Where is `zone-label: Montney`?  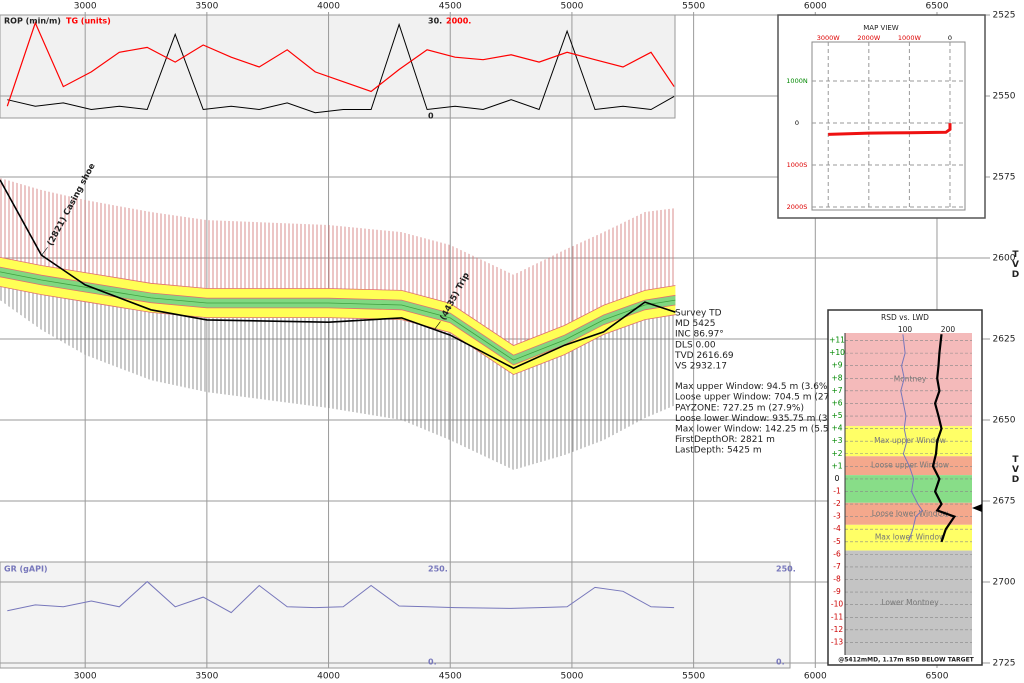
zone-label: Montney is located at coordinates (910, 379).